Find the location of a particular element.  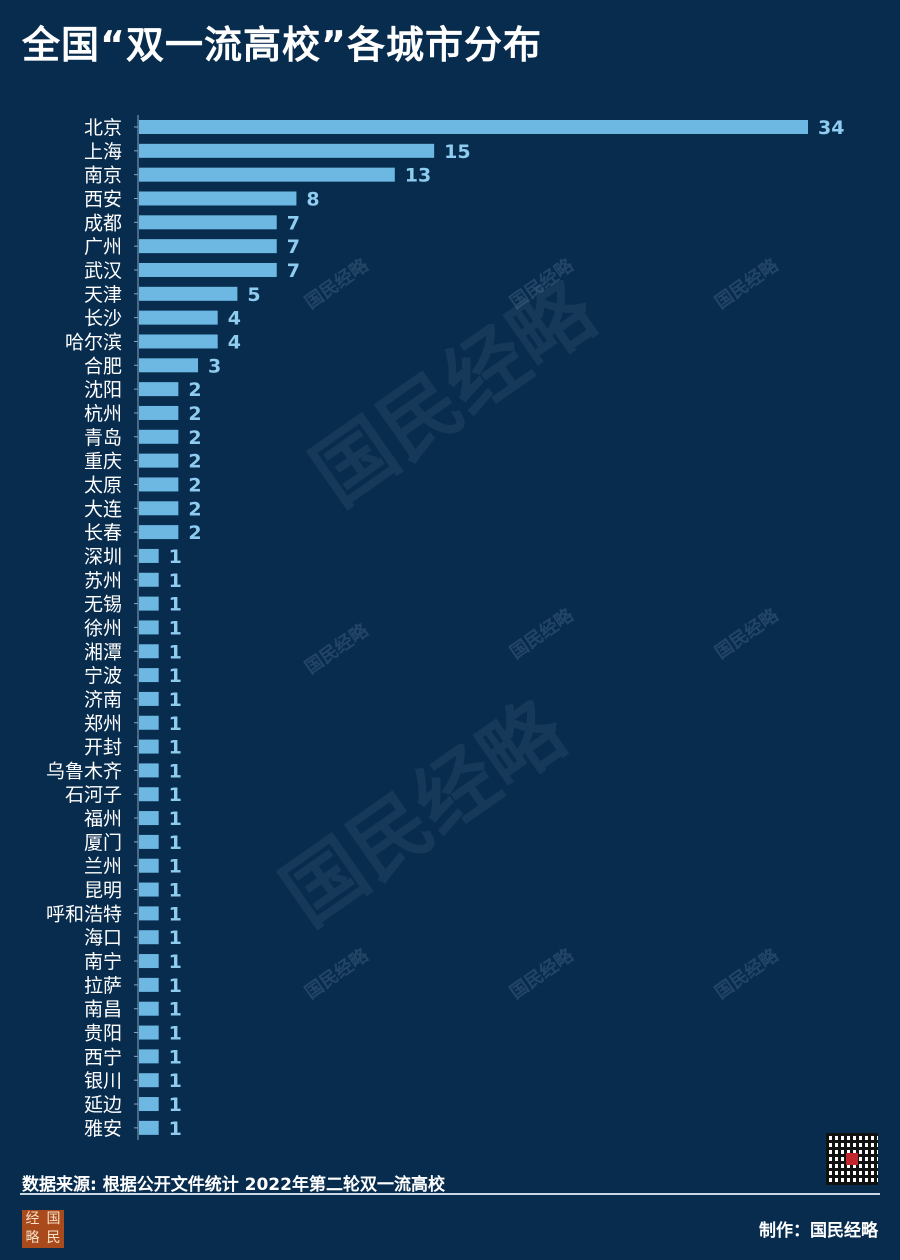

category-label: 拉萨 is located at coordinates (103, 986).